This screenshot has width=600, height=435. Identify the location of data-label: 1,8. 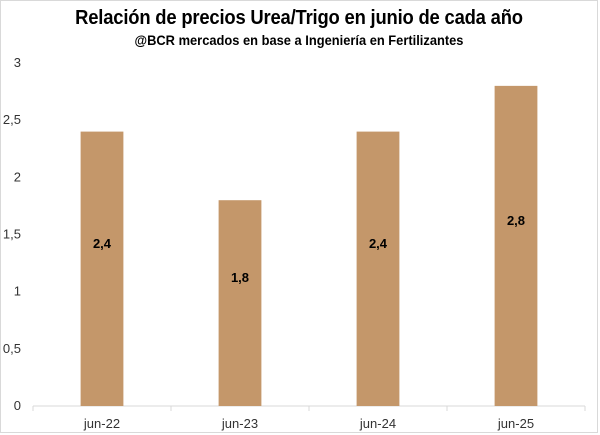
(240, 277).